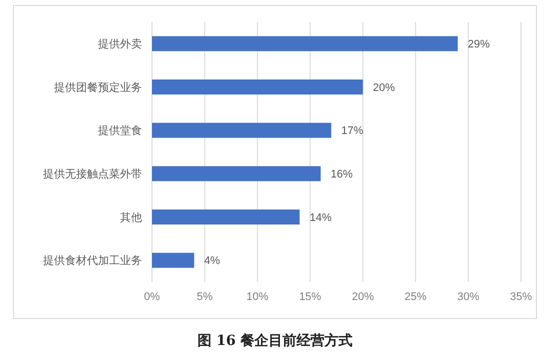 Image resolution: width=550 pixels, height=361 pixels. What do you see at coordinates (204, 297) in the screenshot?
I see `x-tick-label: 5%` at bounding box center [204, 297].